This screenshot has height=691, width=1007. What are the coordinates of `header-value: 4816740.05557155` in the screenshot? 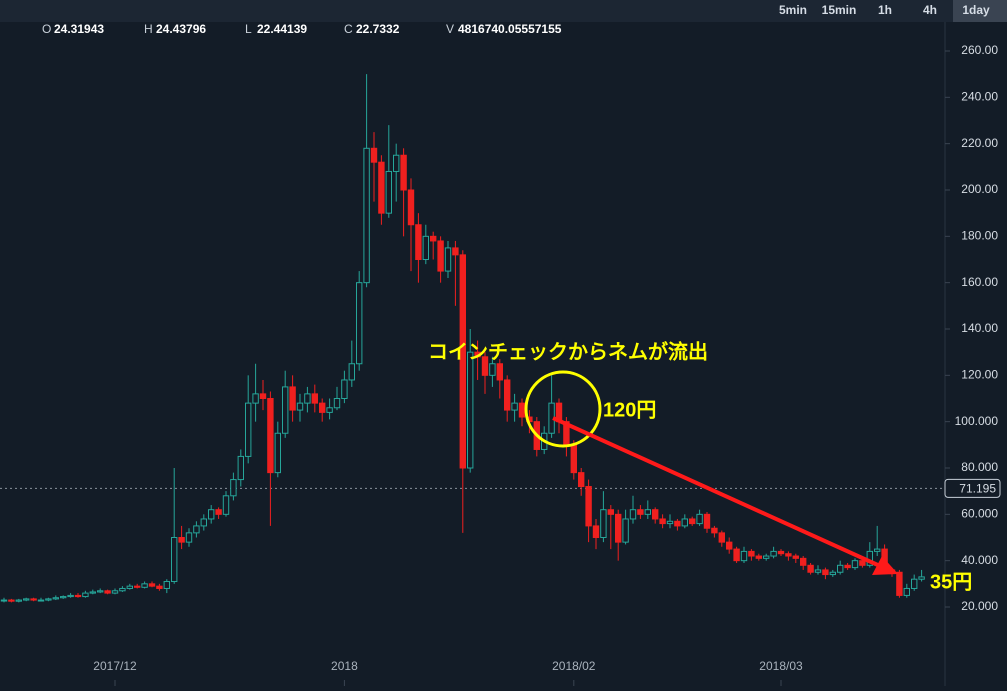 It's located at (510, 29).